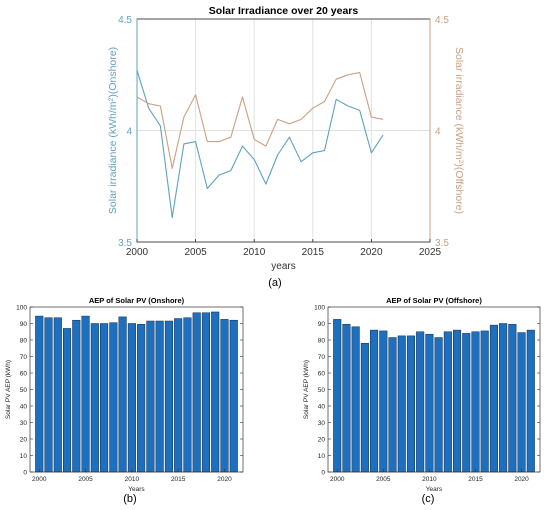 This screenshot has width=550, height=510. What do you see at coordinates (125, 20) in the screenshot?
I see `y-tick-label-left: 4.5` at bounding box center [125, 20].